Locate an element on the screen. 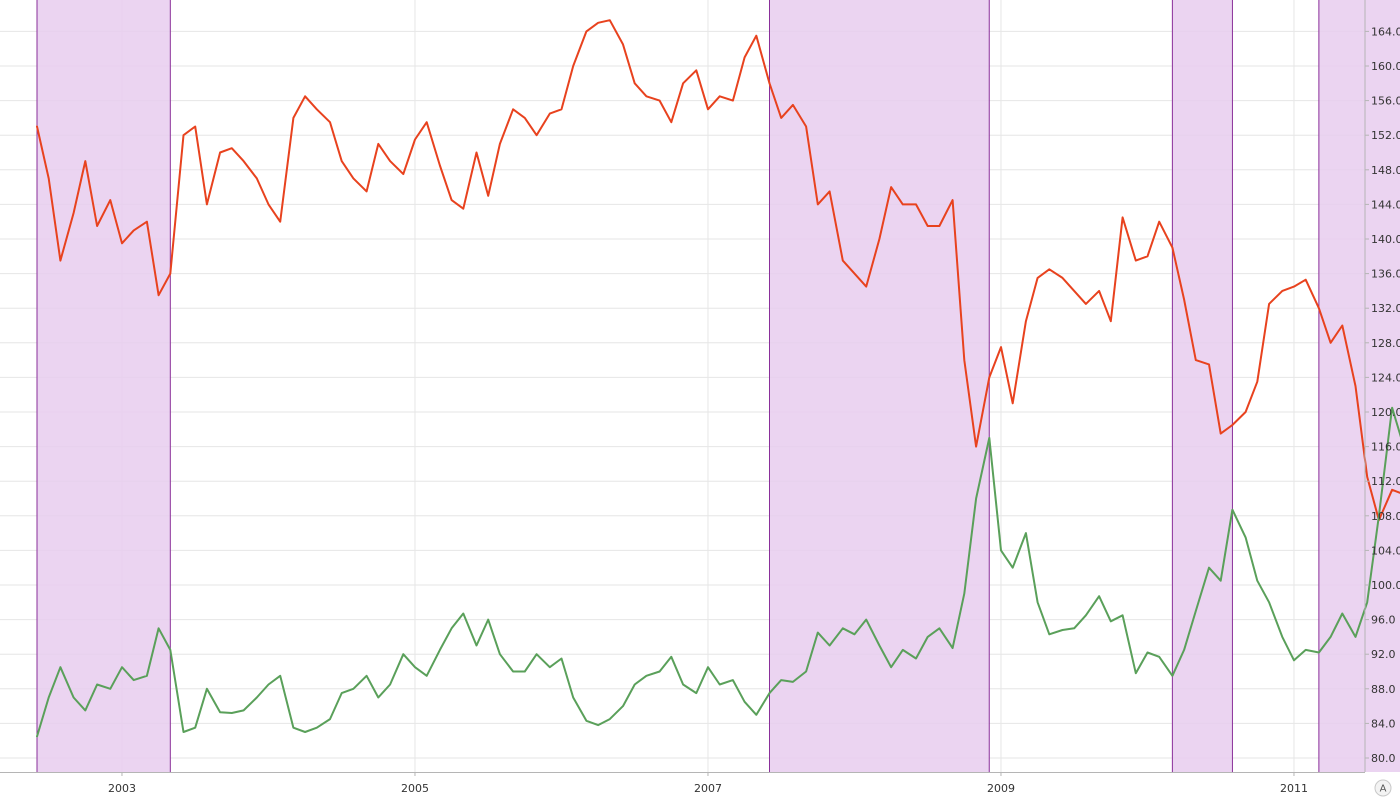  x-tick-labels: 200320052007200920112013201520172019 is located at coordinates (708, 783).